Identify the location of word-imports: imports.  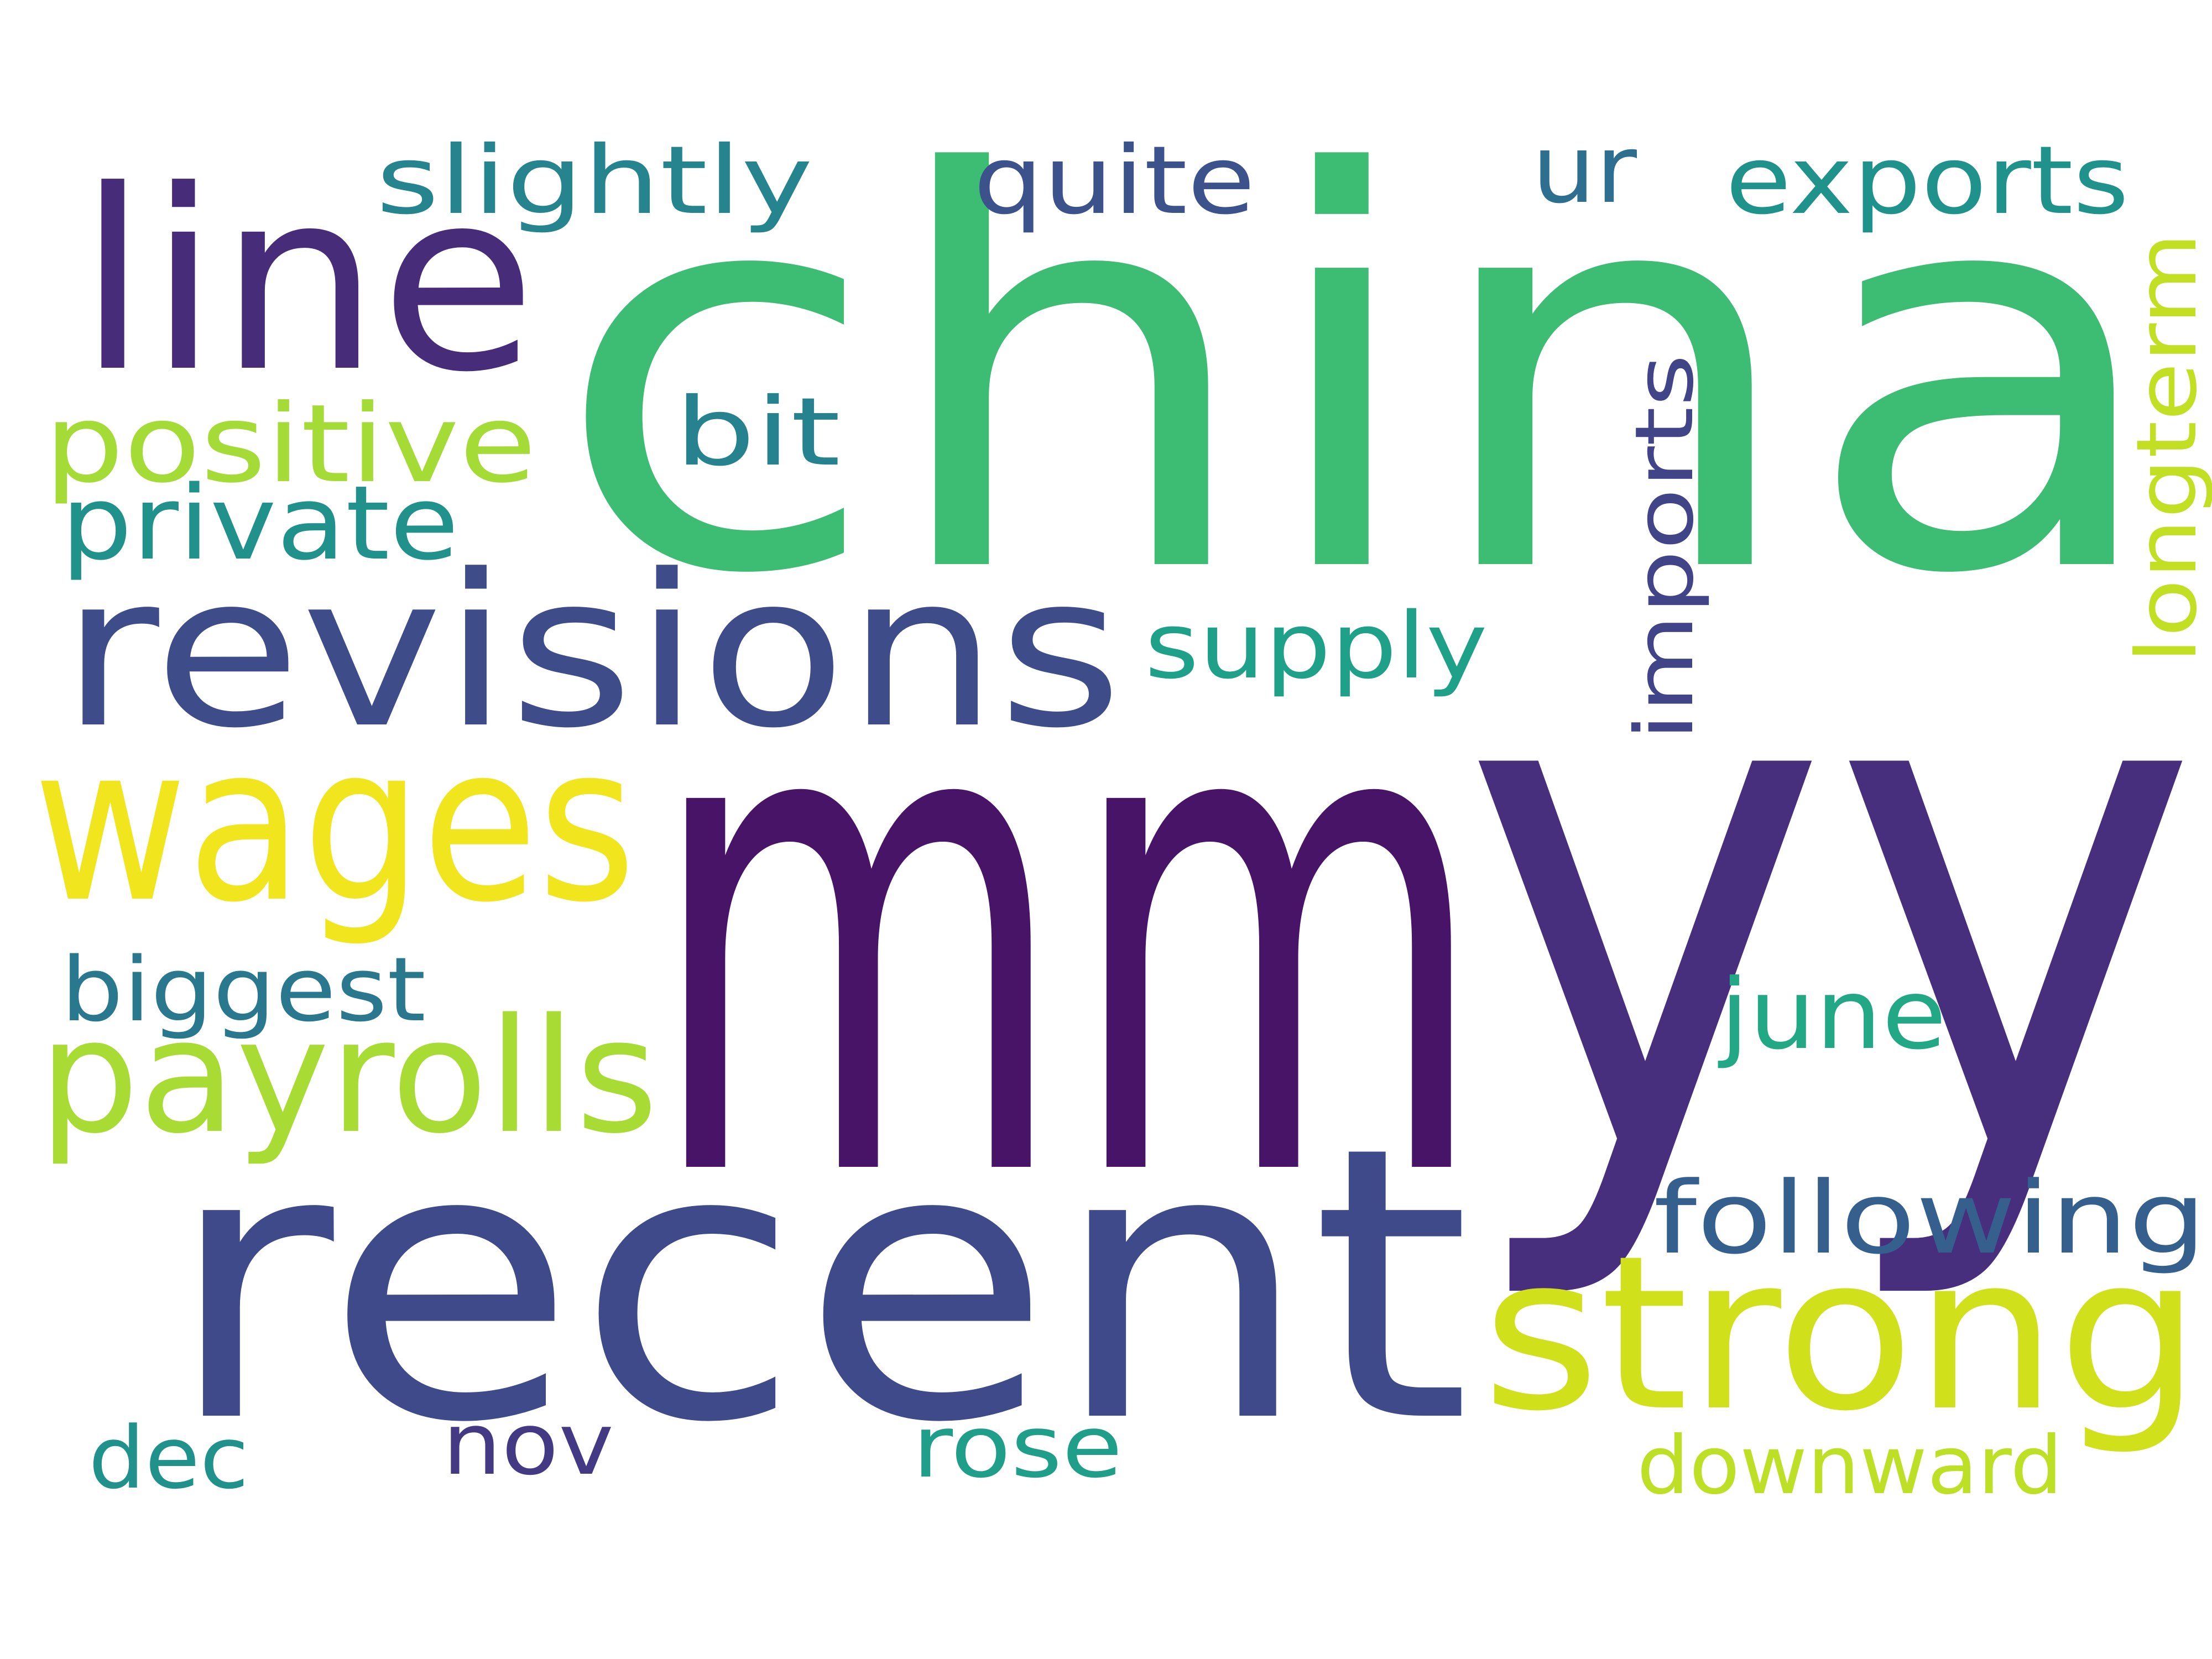
(1665, 547).